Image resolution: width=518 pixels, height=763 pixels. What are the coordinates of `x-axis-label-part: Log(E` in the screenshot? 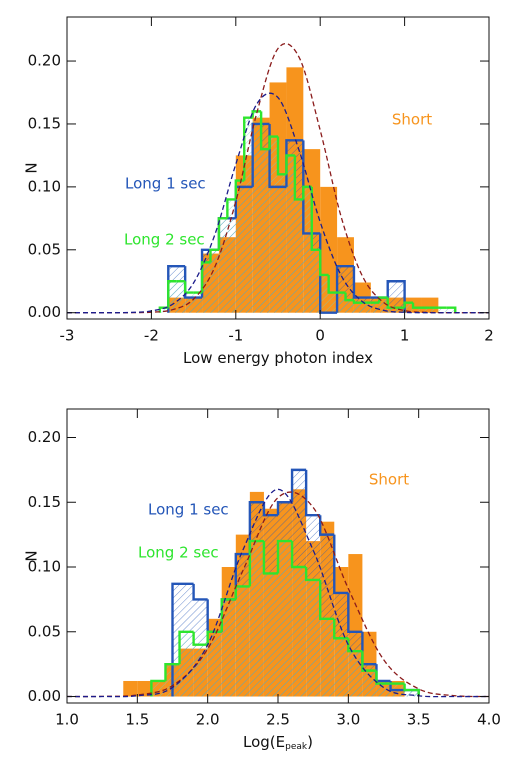 It's located at (264, 742).